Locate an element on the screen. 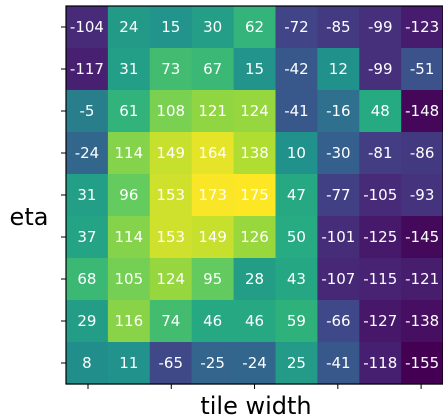  heatmap-cell-value: 10 is located at coordinates (296, 153).